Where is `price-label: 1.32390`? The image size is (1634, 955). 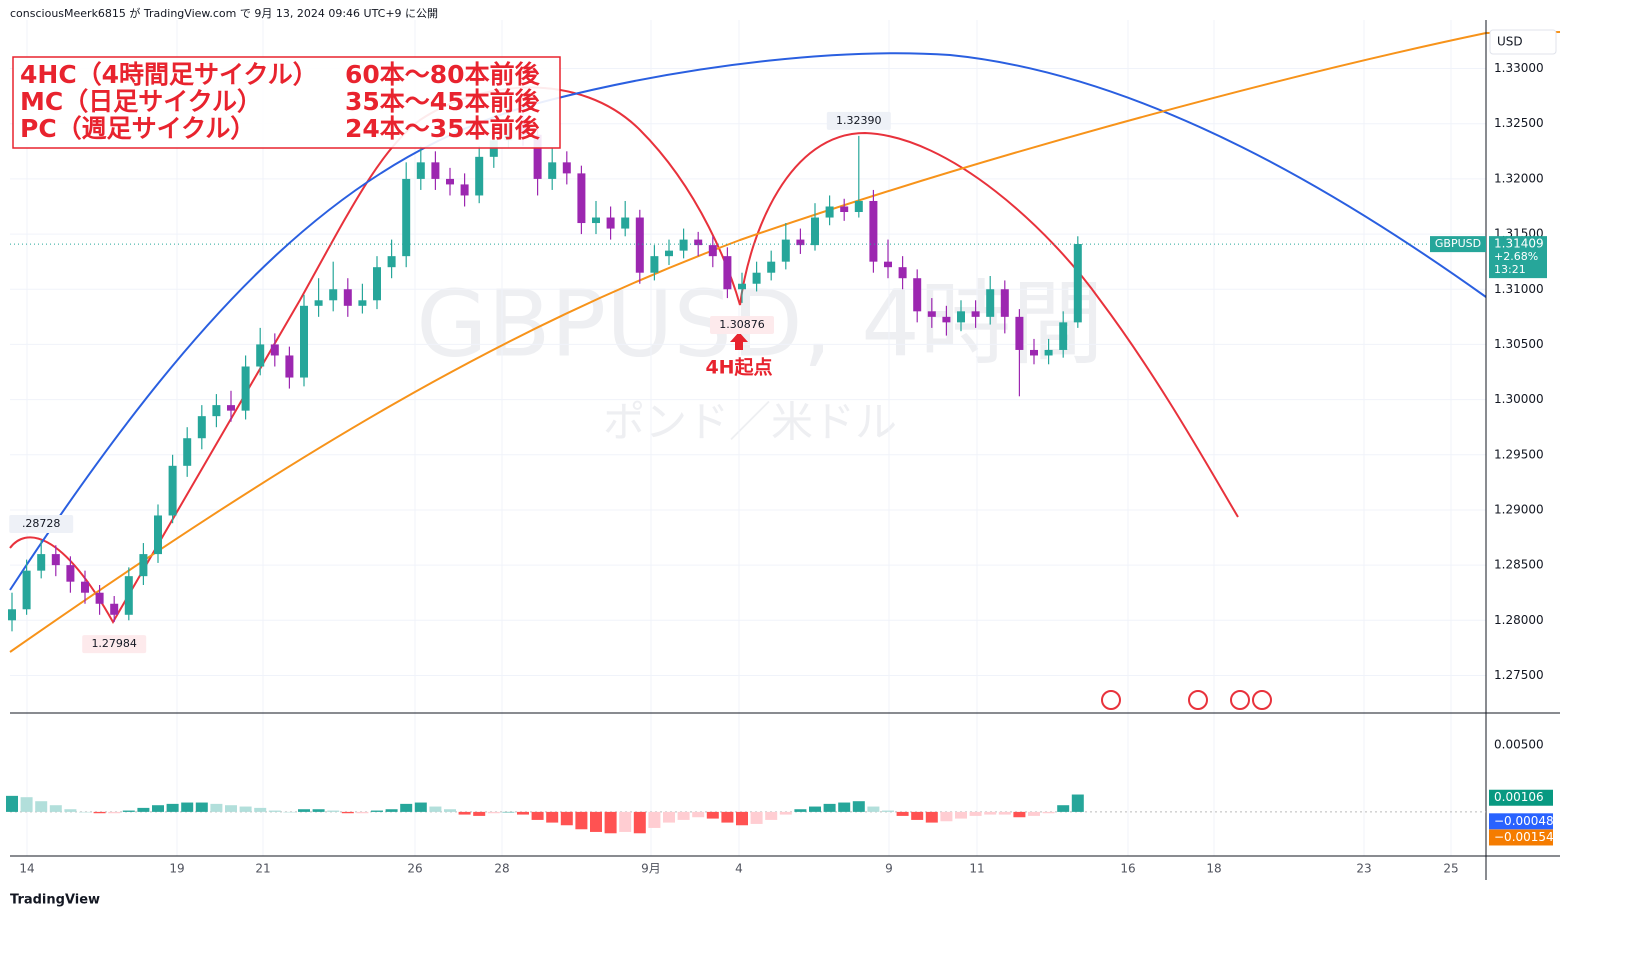 price-label: 1.32390 is located at coordinates (859, 120).